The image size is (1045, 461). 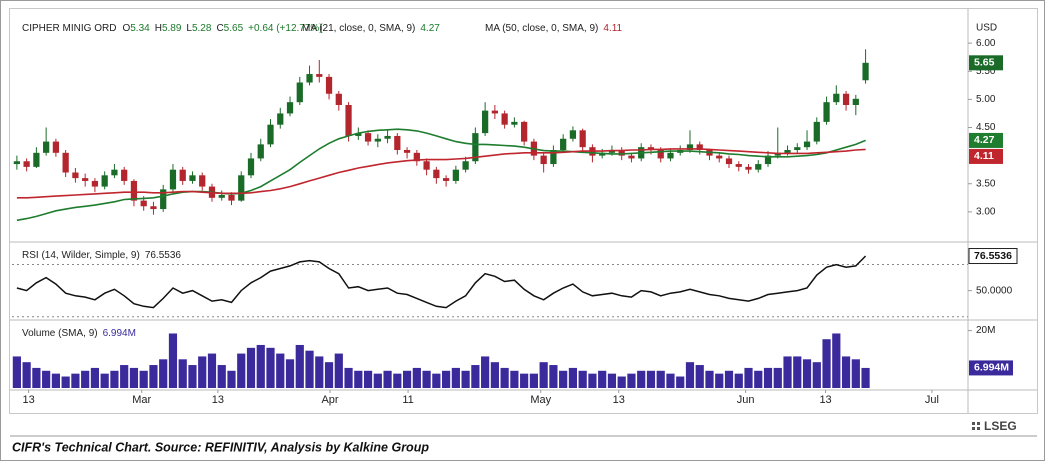 What do you see at coordinates (141, 400) in the screenshot?
I see `x-tick-label: Mar` at bounding box center [141, 400].